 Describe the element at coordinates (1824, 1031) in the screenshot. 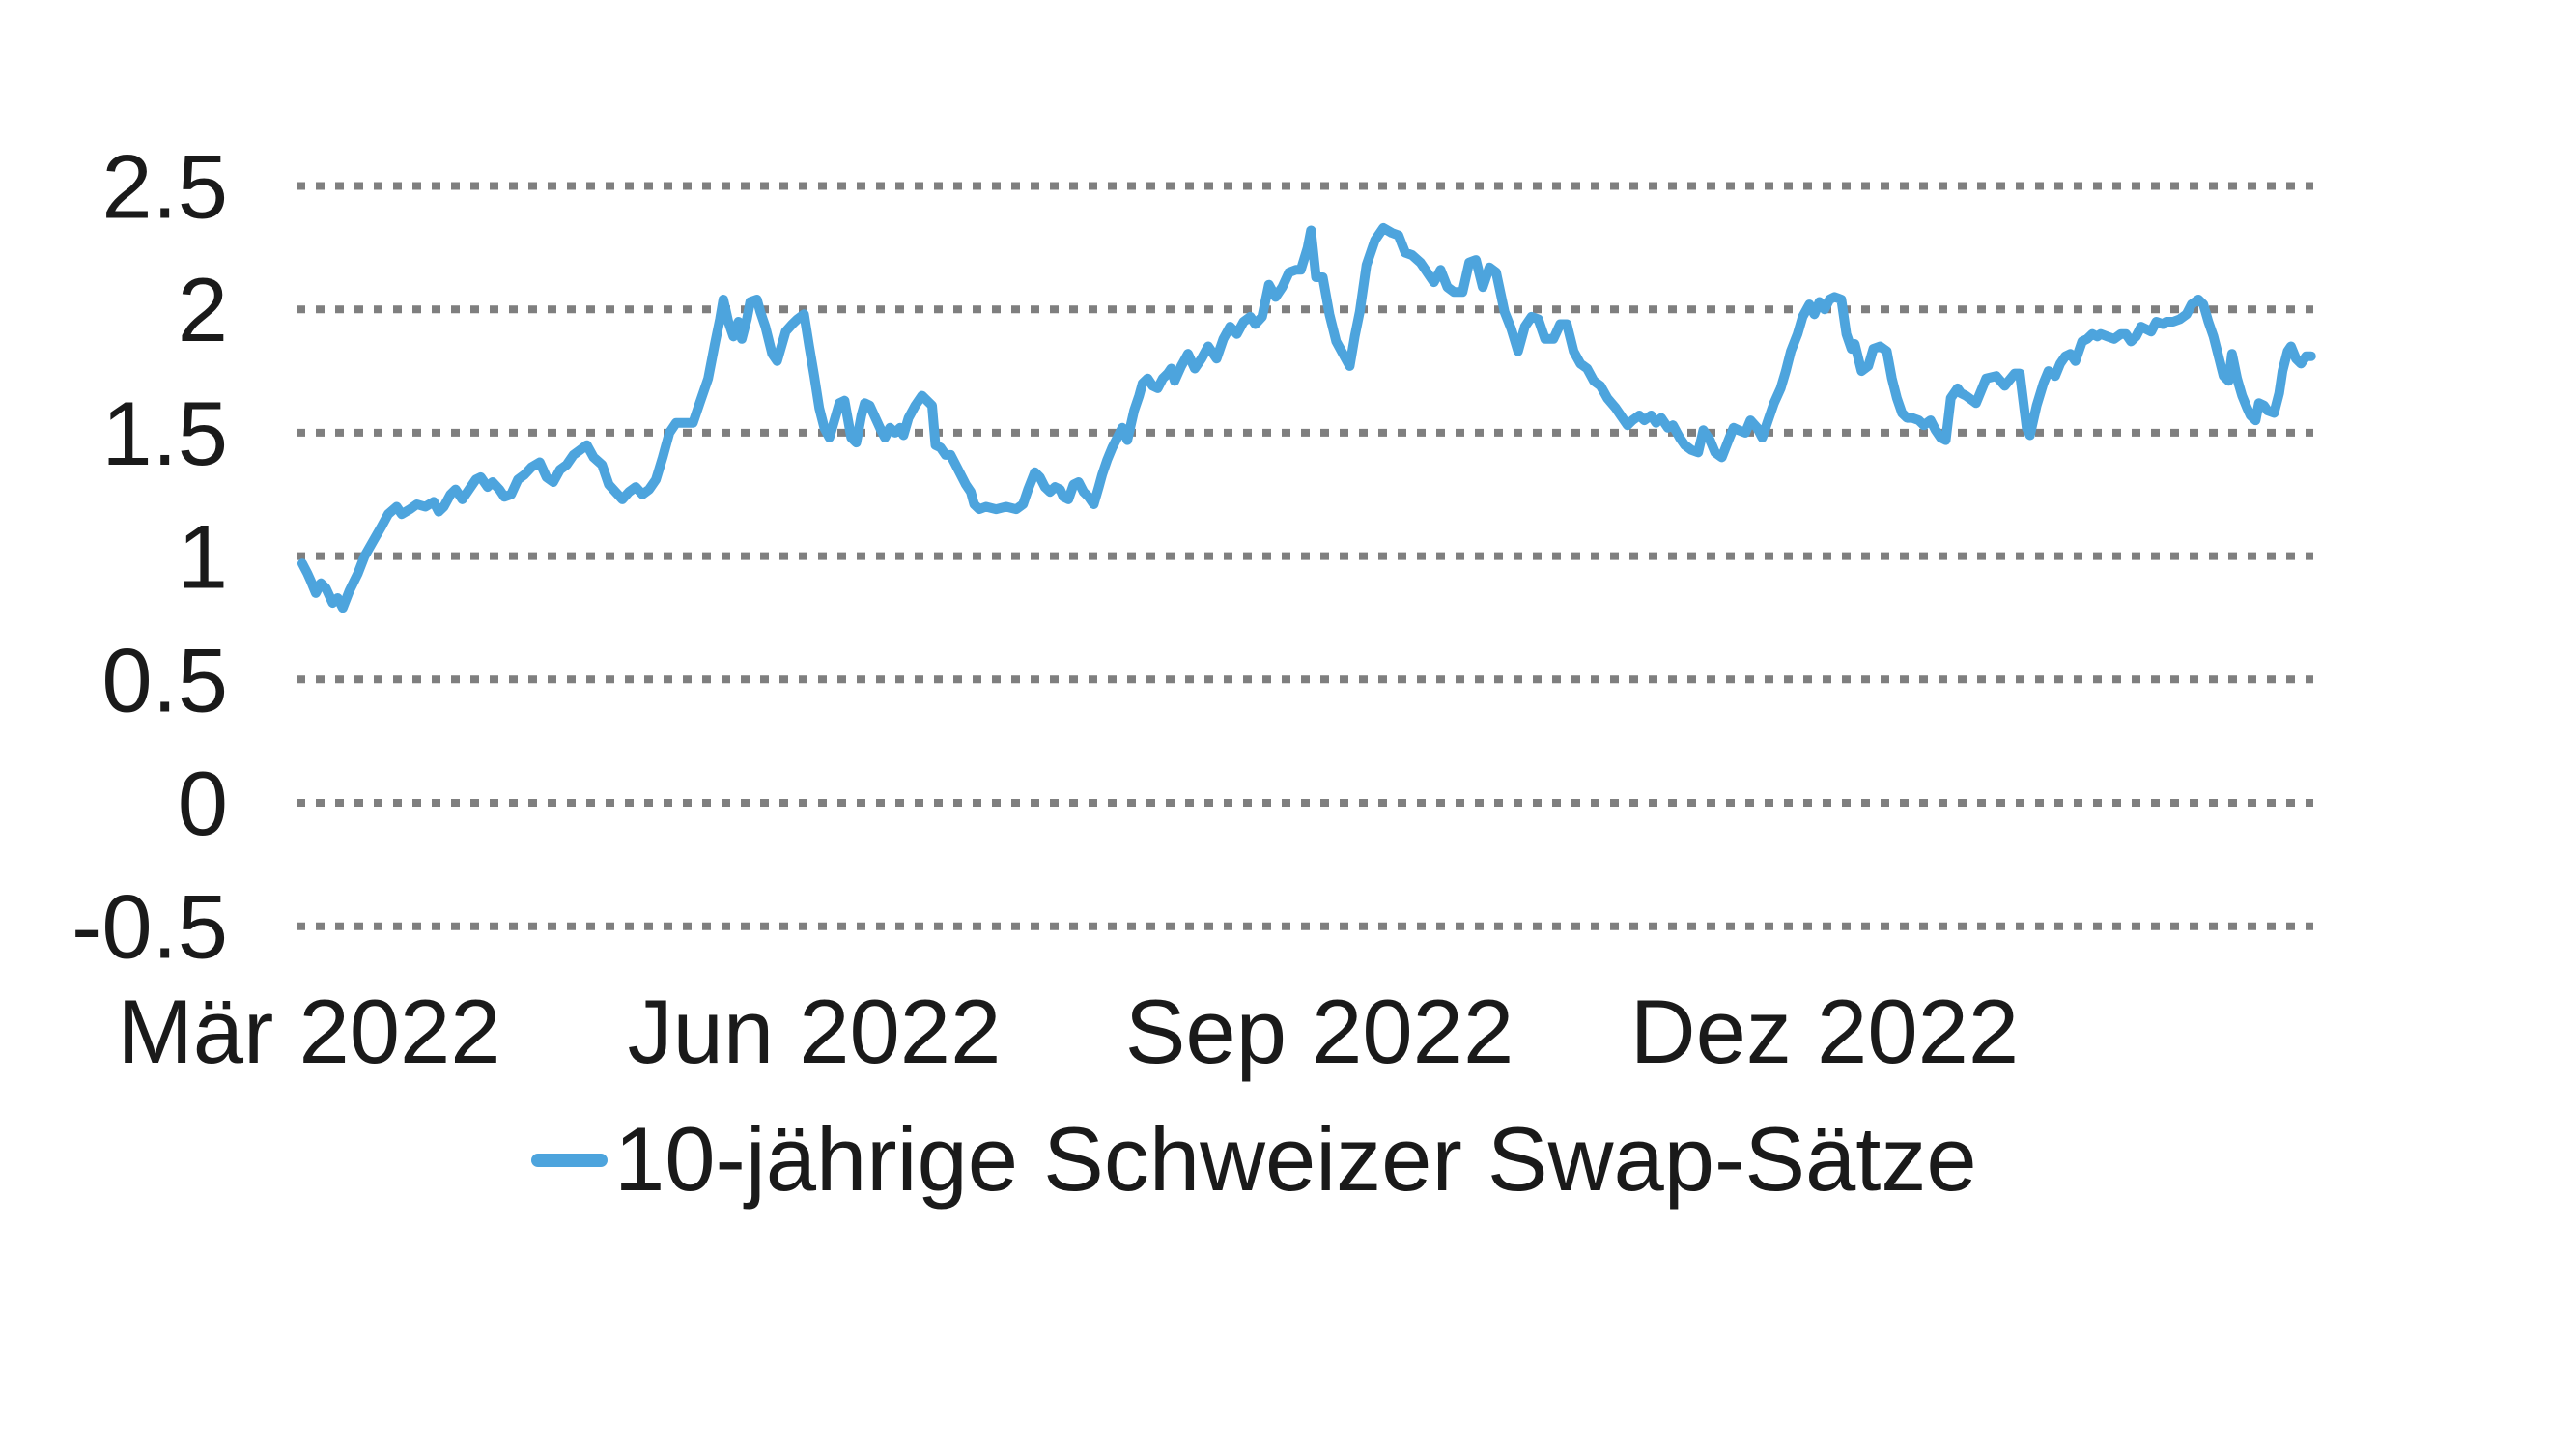

I see `x-tick-label: Dez 2022` at that location.